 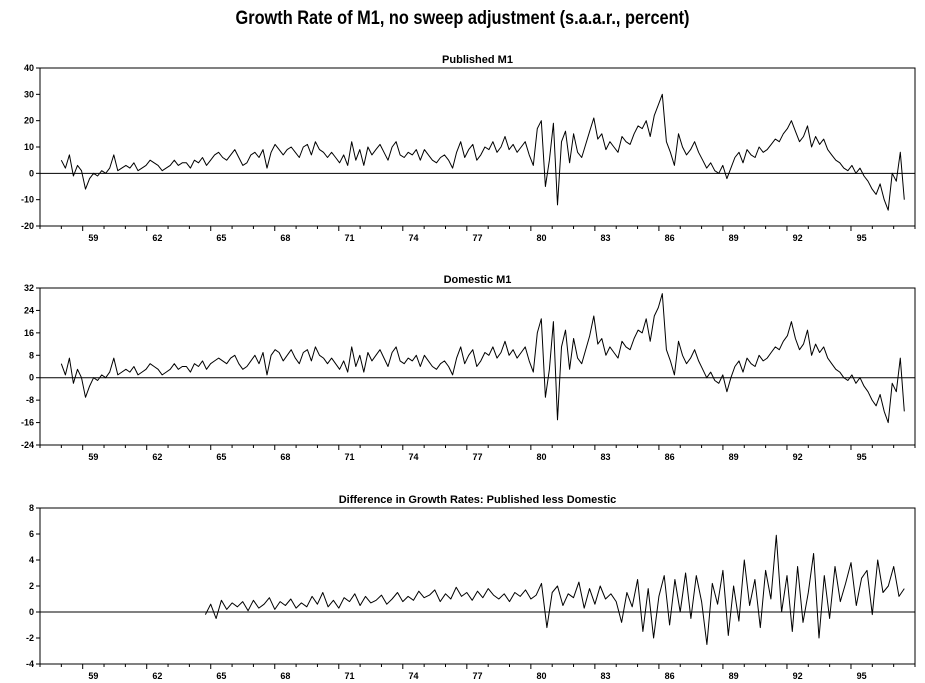 I want to click on panel3-x-tick-label: 62, so click(x=157, y=676).